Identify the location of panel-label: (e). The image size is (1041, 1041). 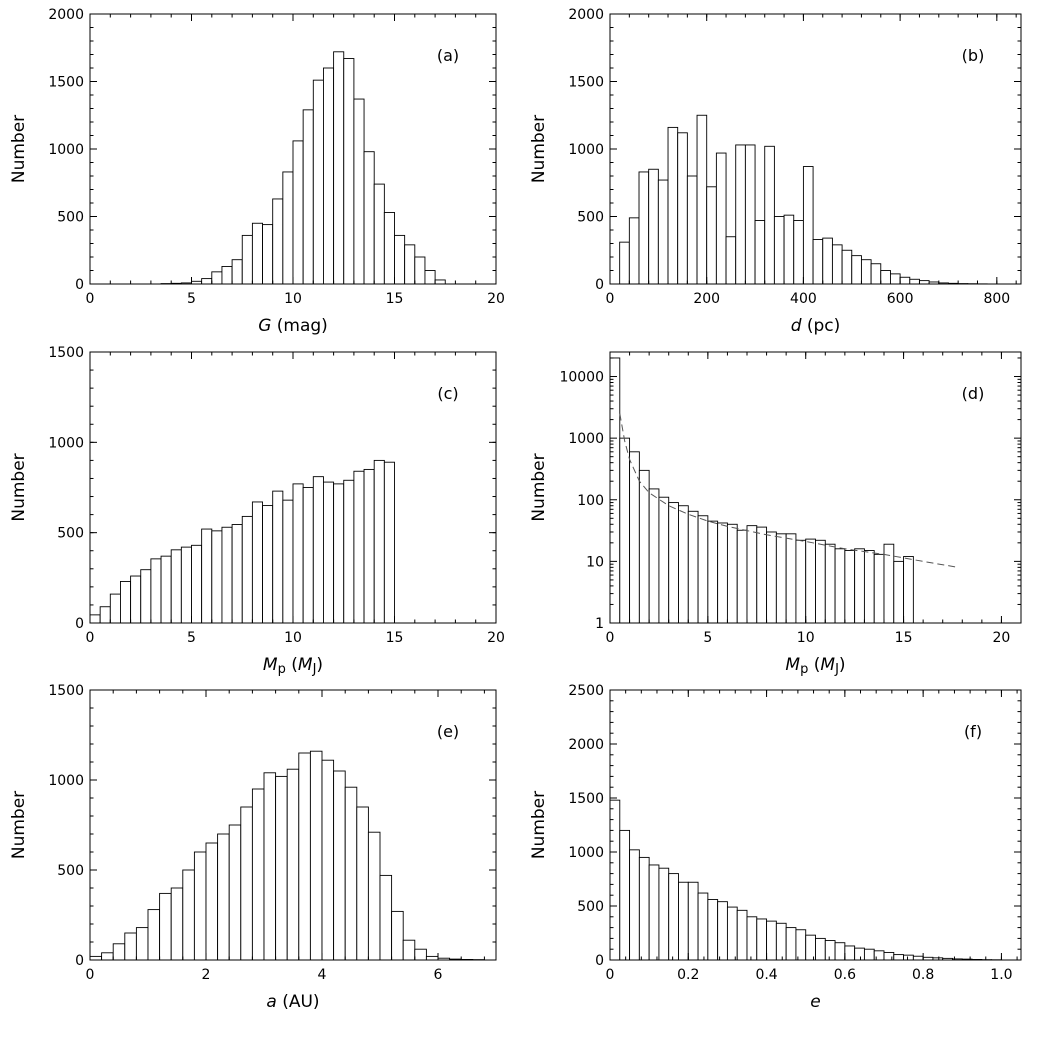
(448, 731).